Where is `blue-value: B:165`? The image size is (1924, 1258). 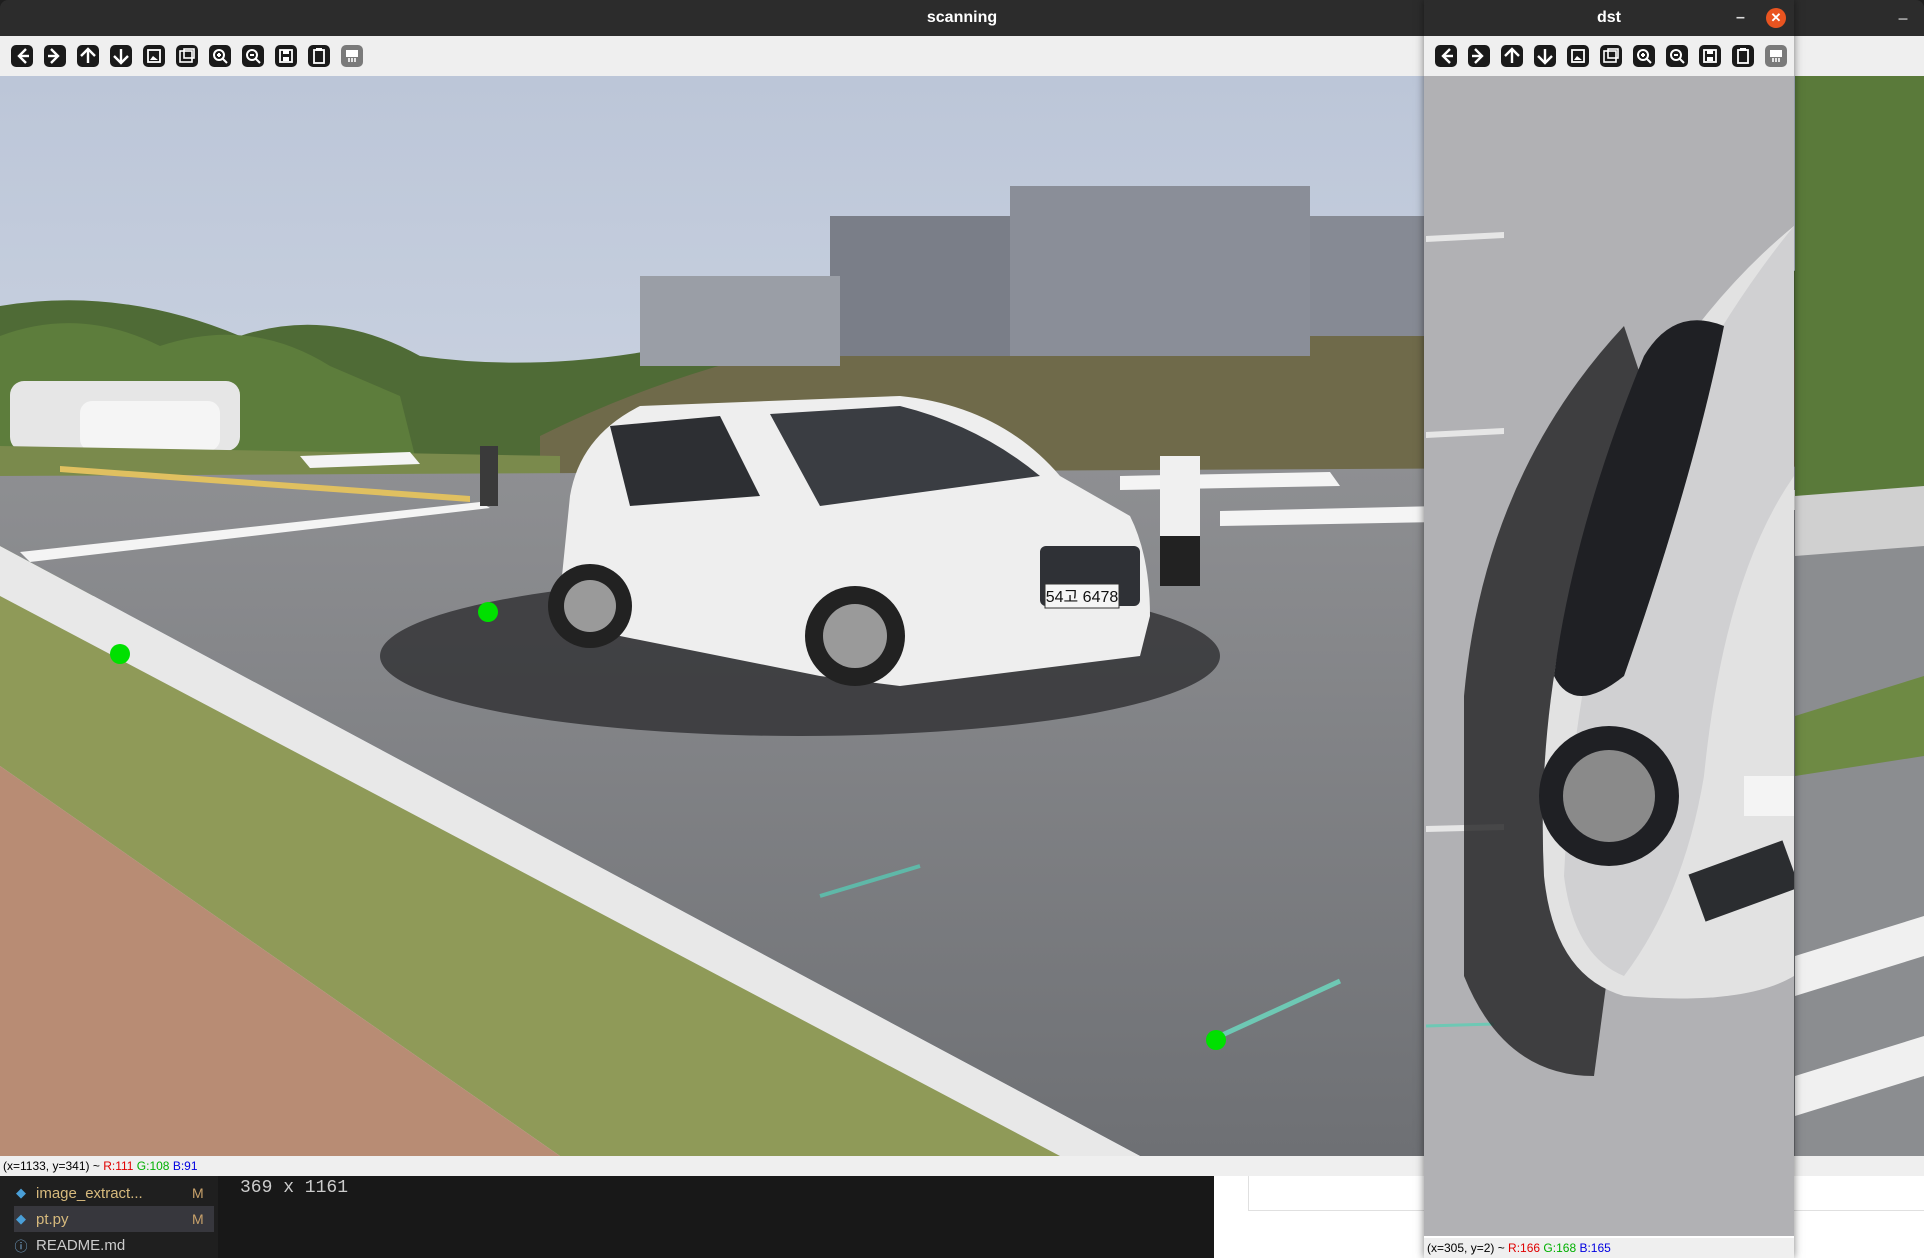
blue-value: B:165 is located at coordinates (1595, 1248).